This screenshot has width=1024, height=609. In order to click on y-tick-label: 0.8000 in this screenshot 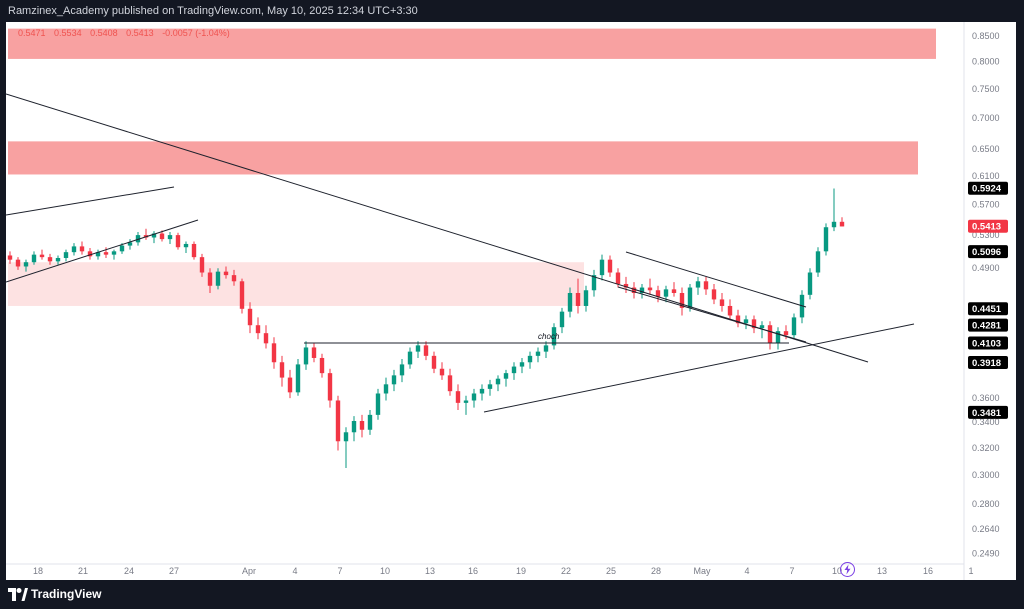, I will do `click(986, 62)`.